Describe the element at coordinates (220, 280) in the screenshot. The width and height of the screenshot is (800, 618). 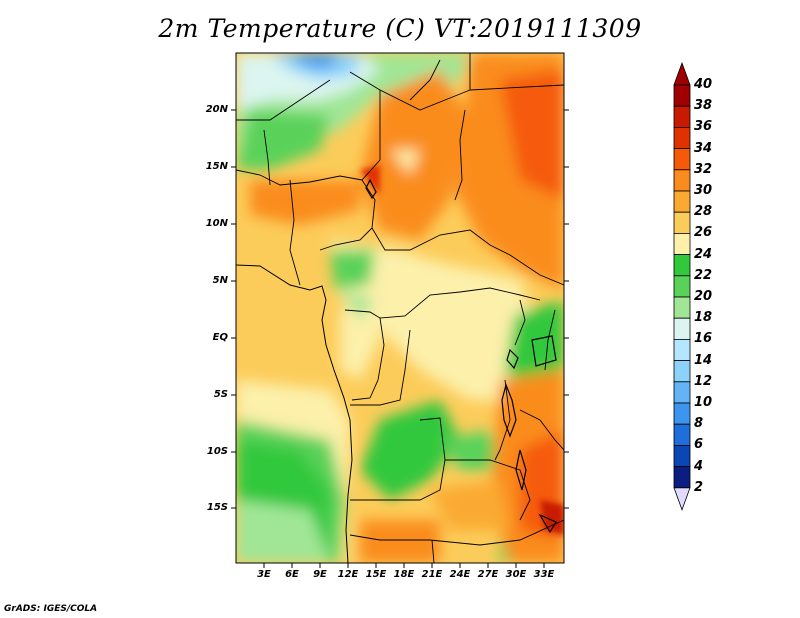
I see `lat-label: 5N` at that location.